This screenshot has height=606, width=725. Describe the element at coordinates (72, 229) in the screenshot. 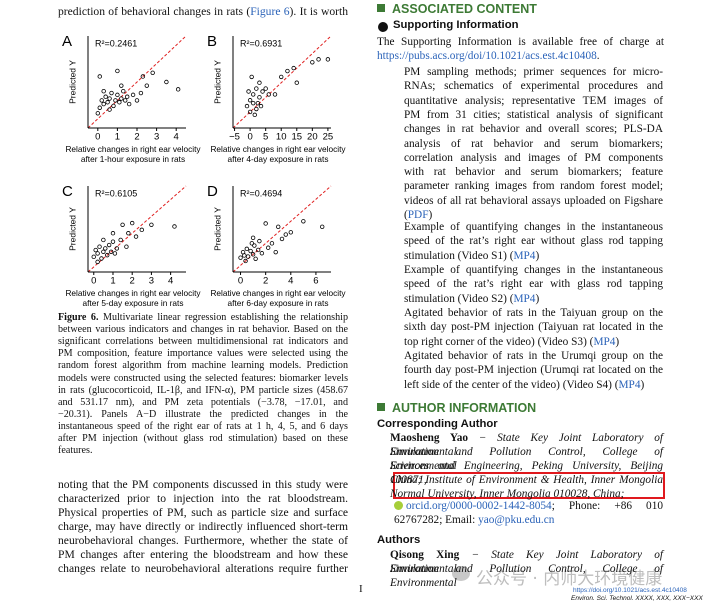

I see `y-axis-label: Predicted Y` at that location.